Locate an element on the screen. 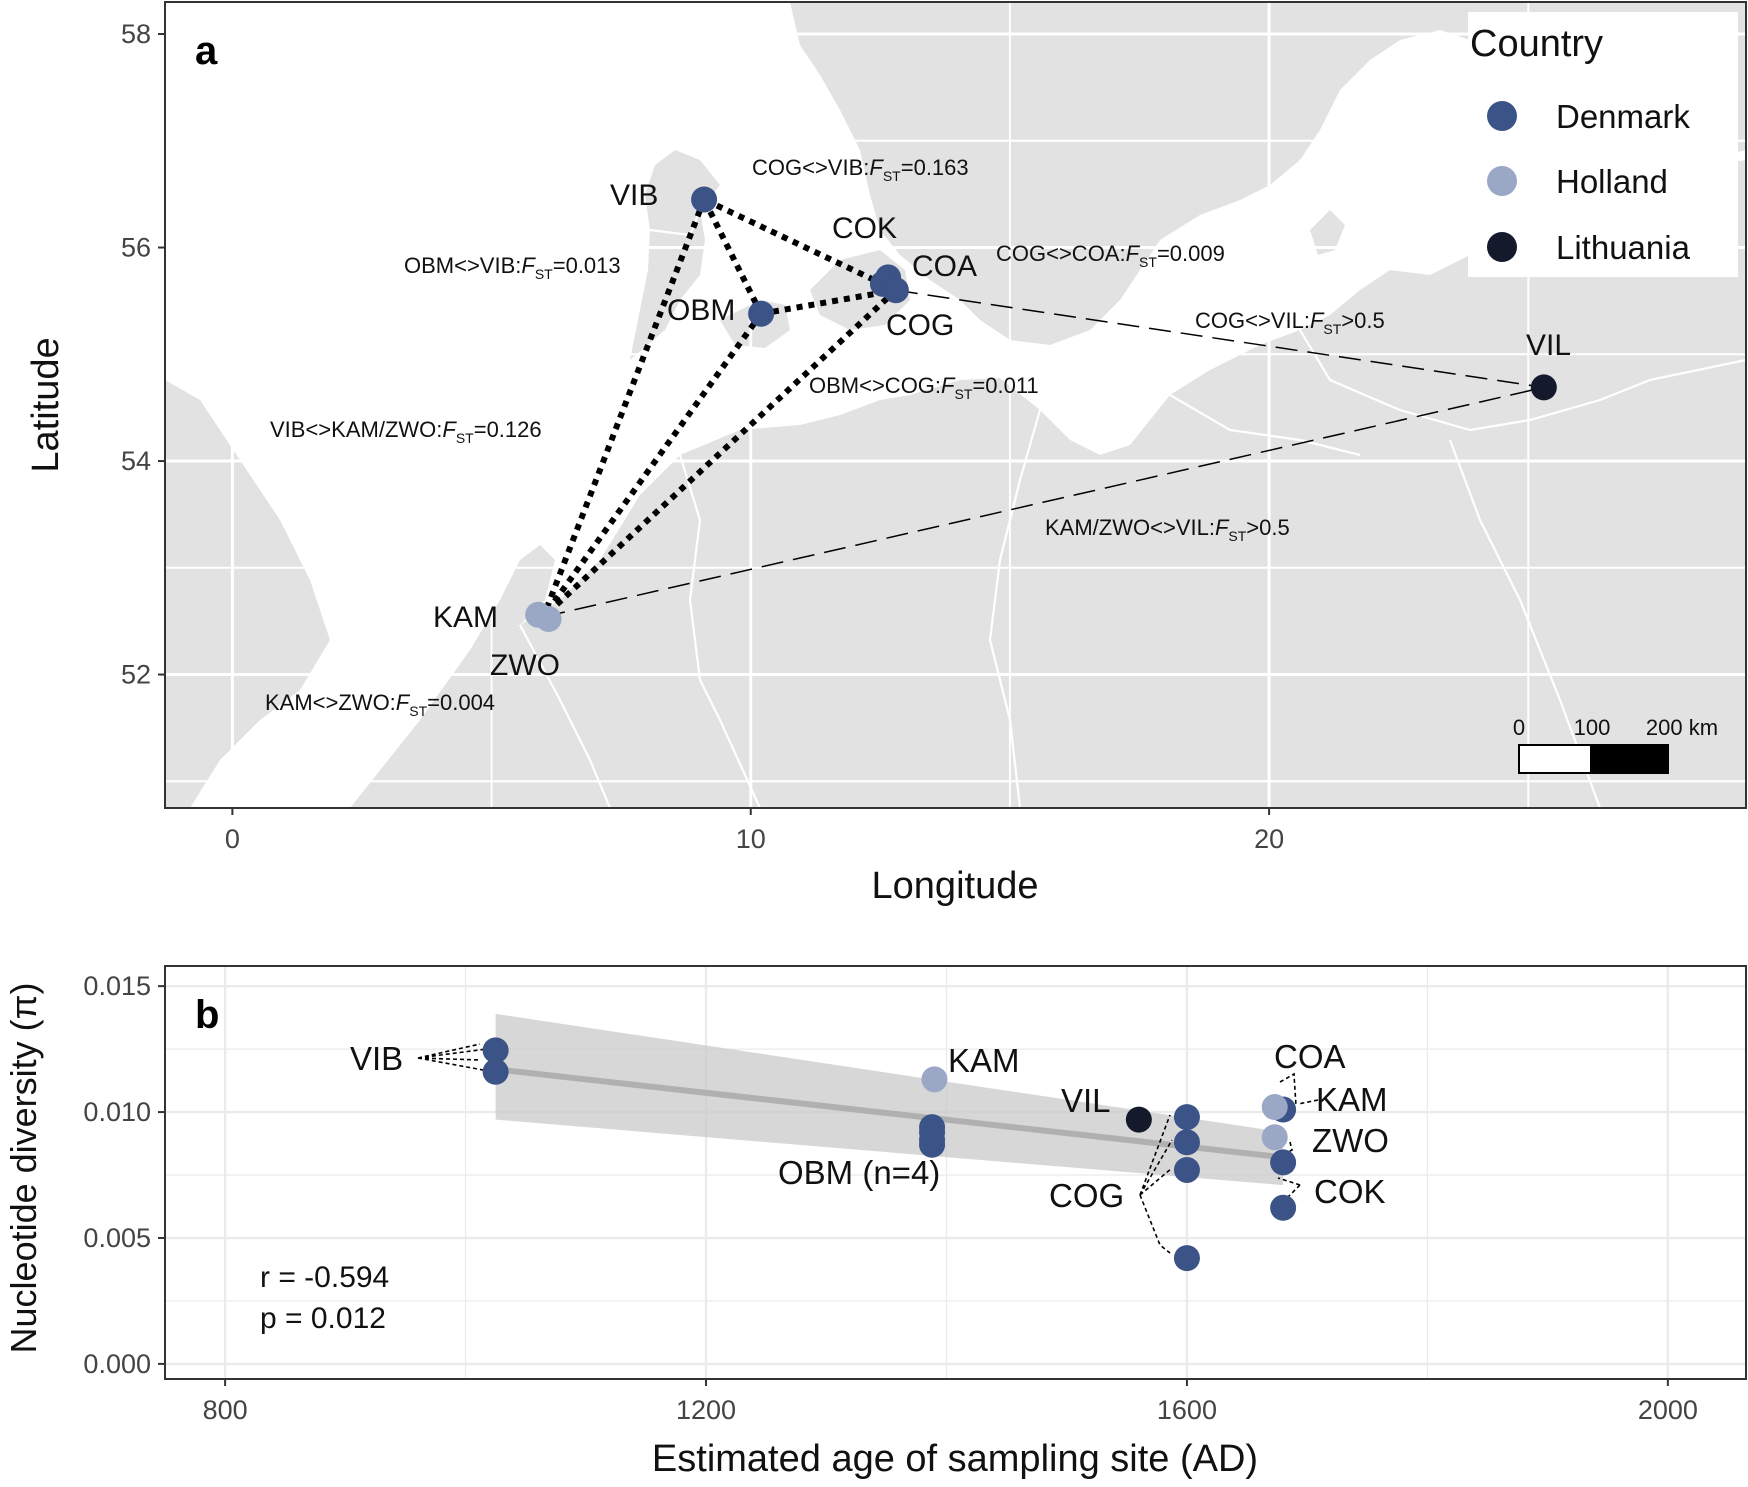 This screenshot has width=1748, height=1487. site-label-cok: COK is located at coordinates (864, 228).